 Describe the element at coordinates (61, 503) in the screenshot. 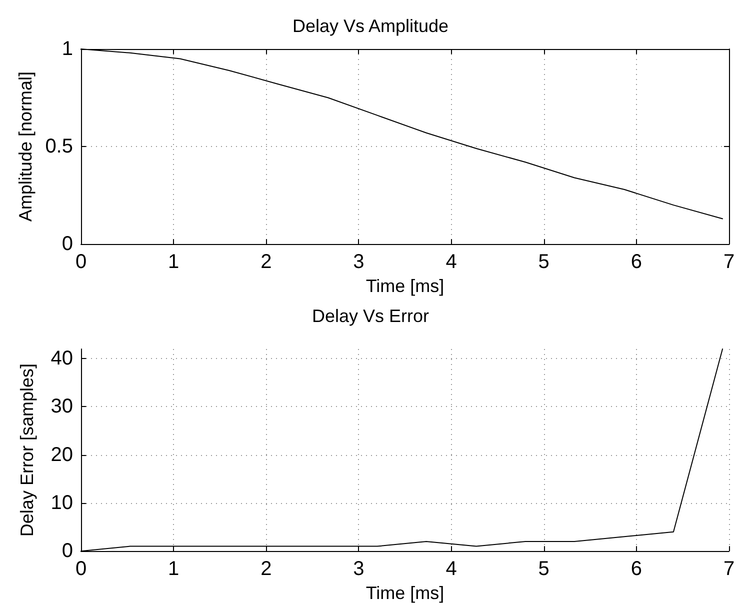

I see `y-tick-label: 10` at that location.